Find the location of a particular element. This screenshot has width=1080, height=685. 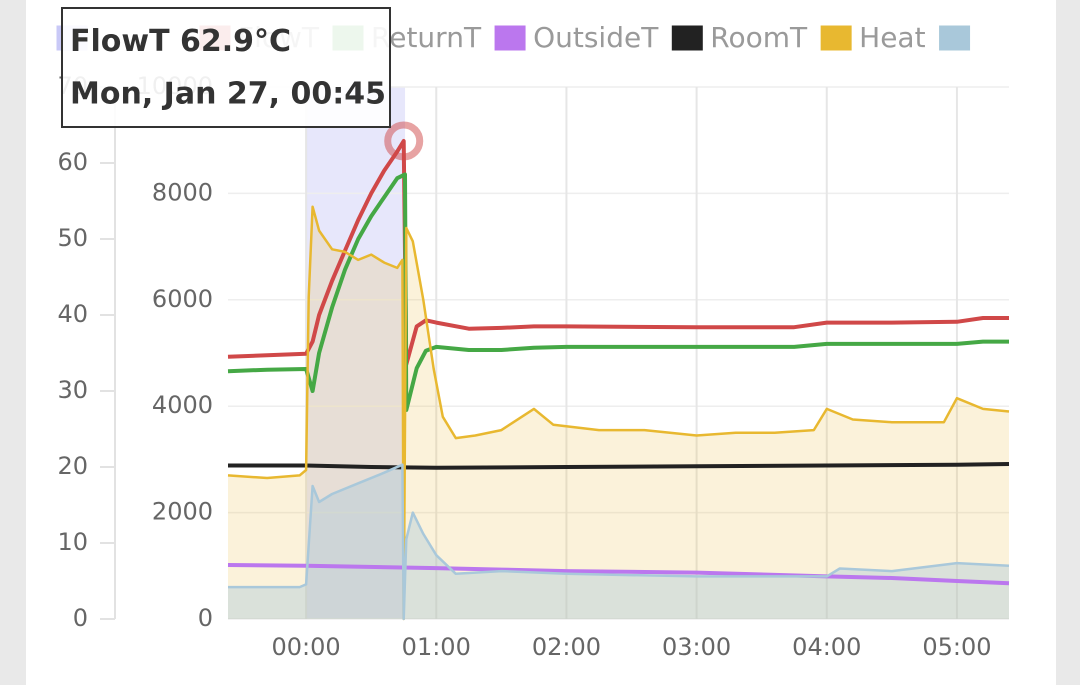

x-tick-label: 00:00 is located at coordinates (306, 647).